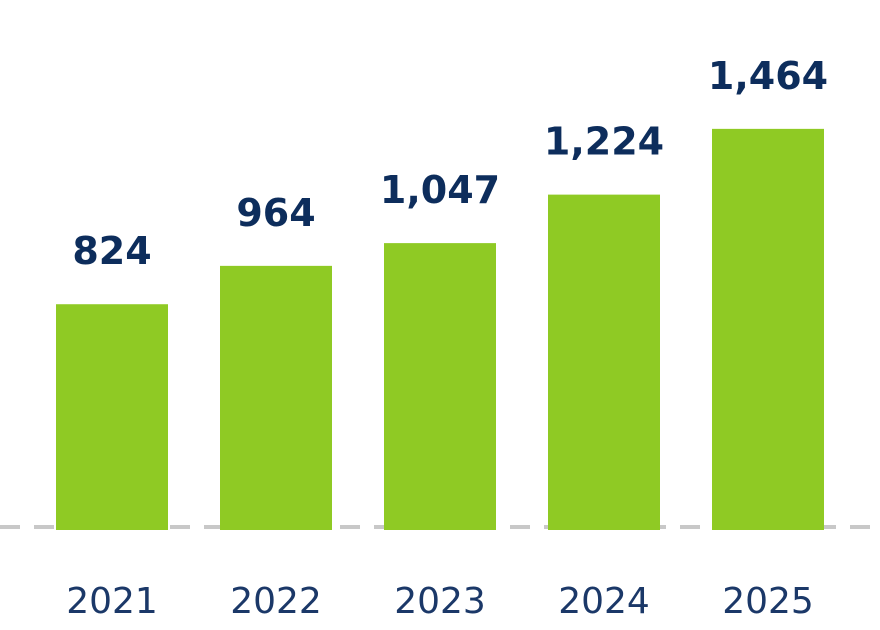  What do you see at coordinates (276, 601) in the screenshot?
I see `tick-label-2022: 2022` at bounding box center [276, 601].